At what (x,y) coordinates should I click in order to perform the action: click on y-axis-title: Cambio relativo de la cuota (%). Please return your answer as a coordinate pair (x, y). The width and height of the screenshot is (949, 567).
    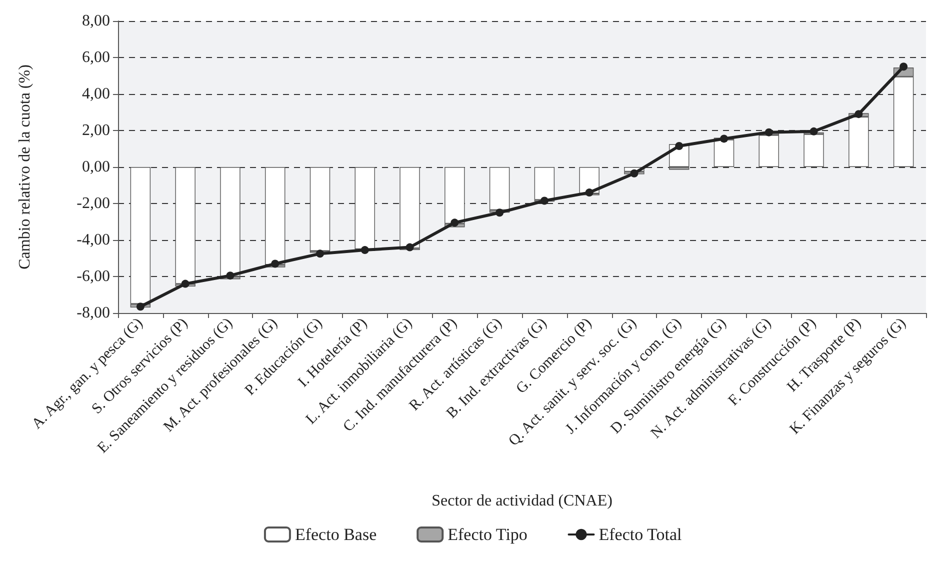
    Looking at the image, I should click on (25, 167).